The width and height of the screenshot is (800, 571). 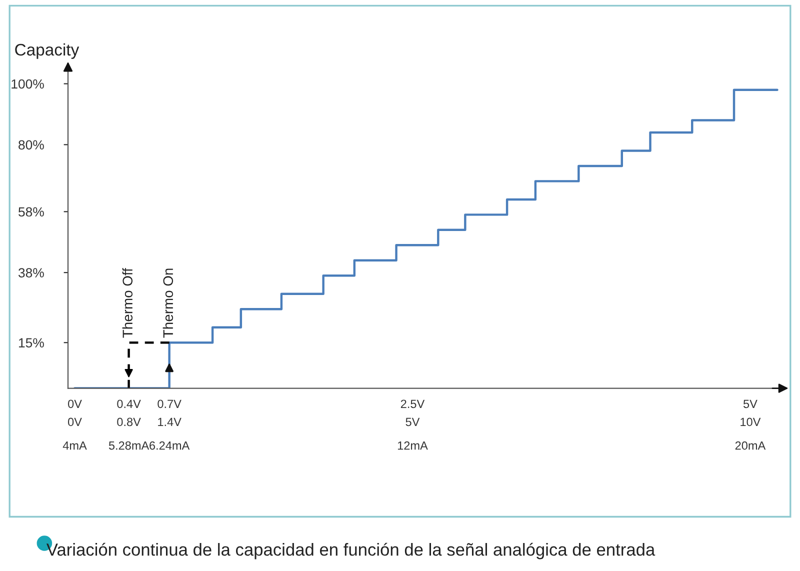 I want to click on x2-tick-label: 5.28mA, so click(x=129, y=445).